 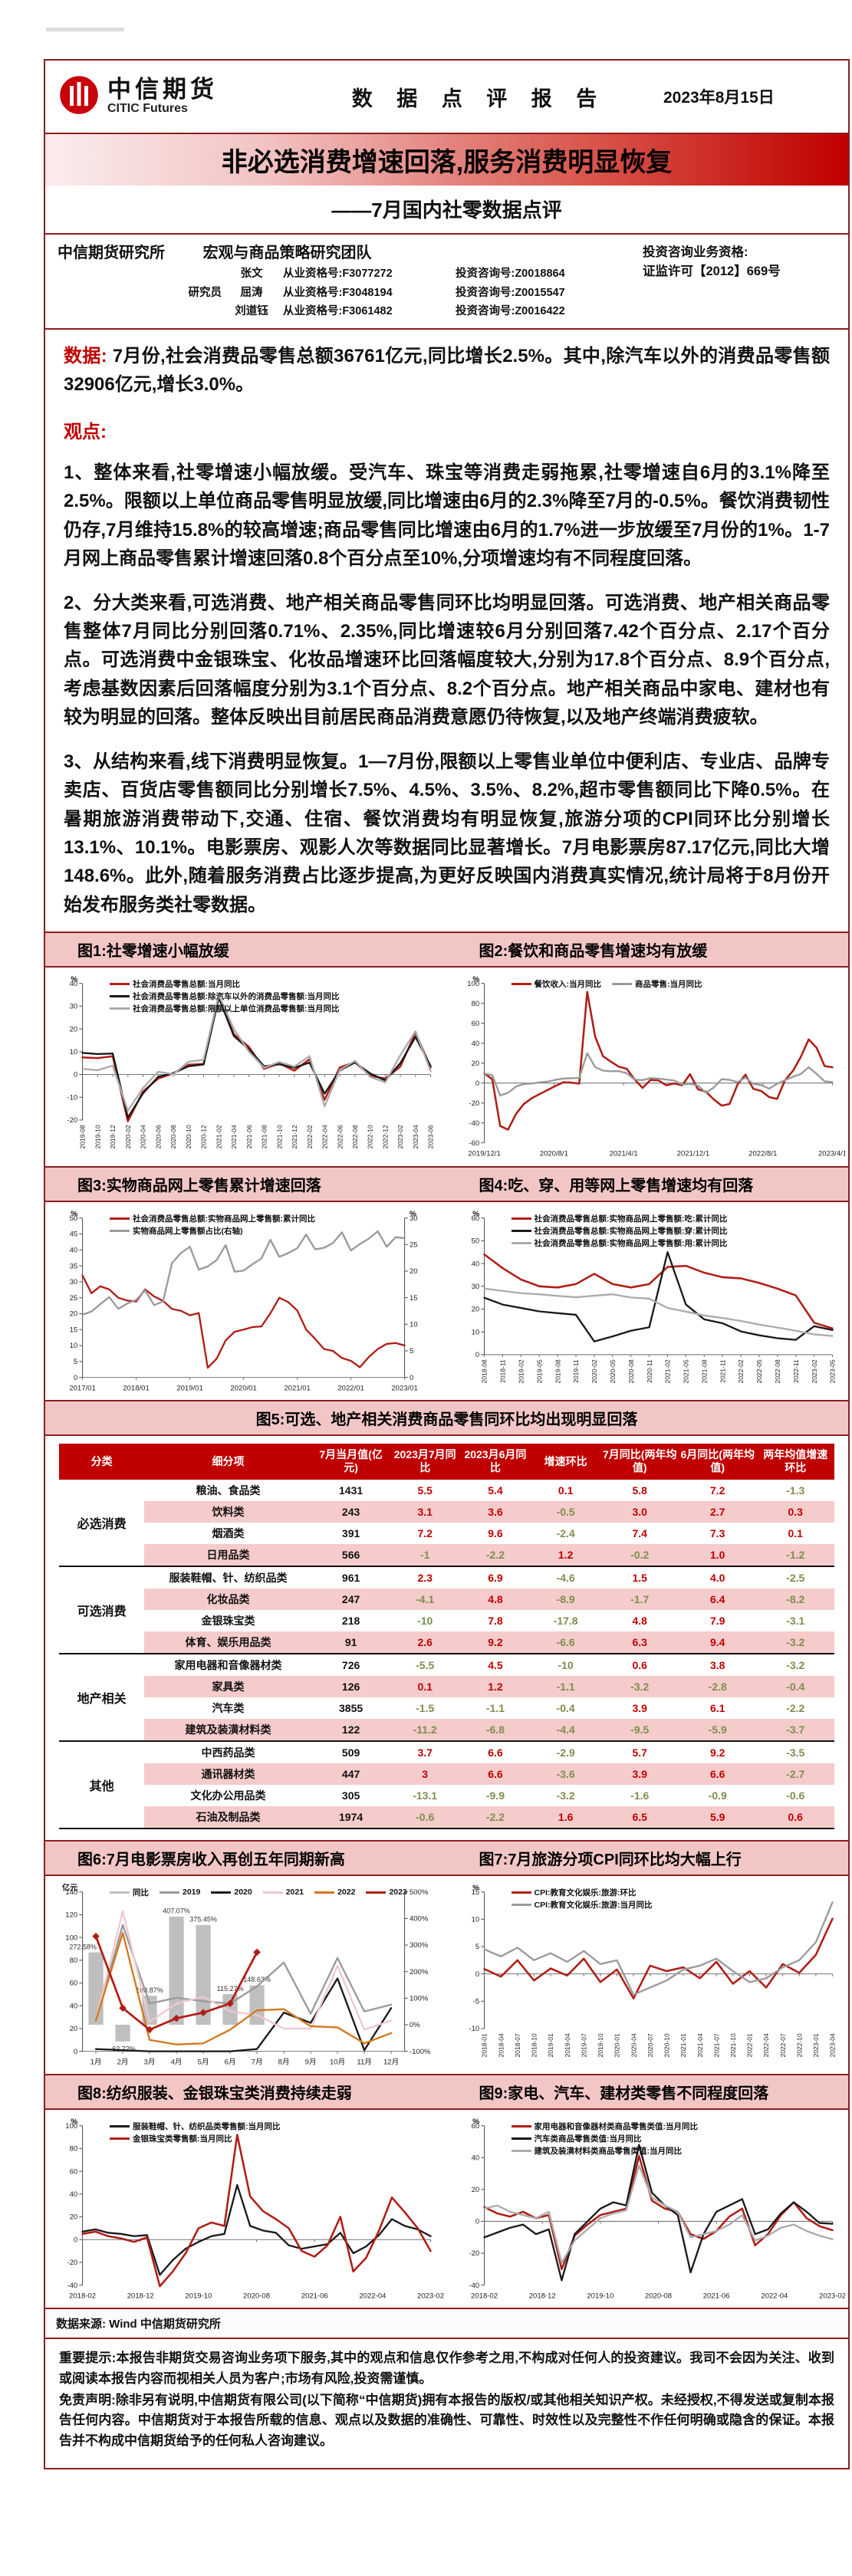 I want to click on value-cell: 3.0, so click(x=639, y=1511).